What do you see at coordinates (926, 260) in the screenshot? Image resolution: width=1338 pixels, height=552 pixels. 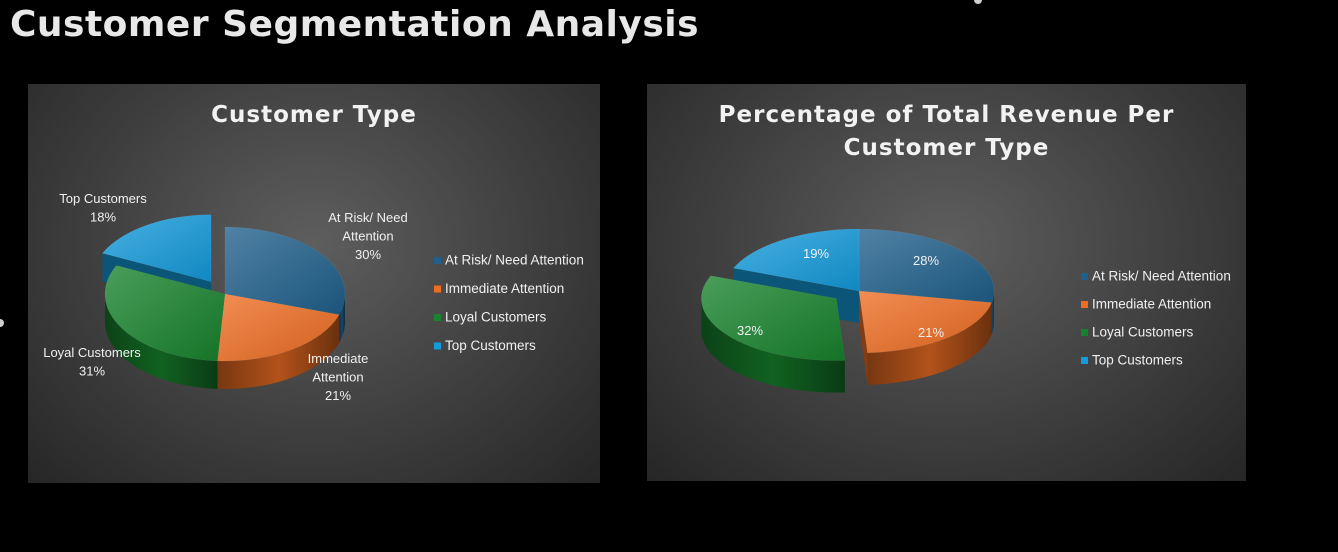 I see `data-label-at-risk-need-attention: 28%` at bounding box center [926, 260].